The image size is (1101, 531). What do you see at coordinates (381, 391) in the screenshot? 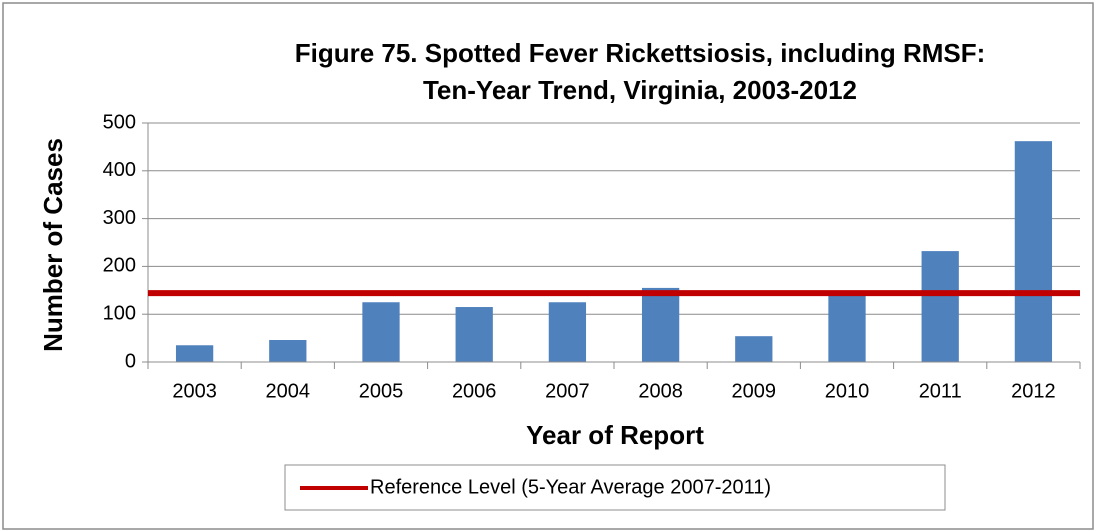
I see `x-tick-label: 2005` at bounding box center [381, 391].